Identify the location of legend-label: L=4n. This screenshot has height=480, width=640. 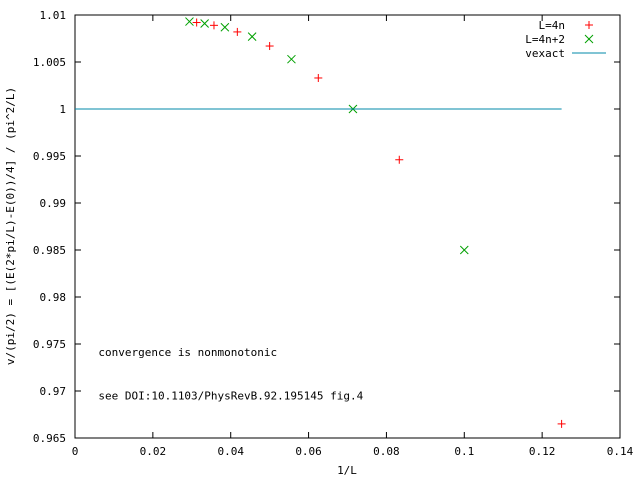
(552, 25).